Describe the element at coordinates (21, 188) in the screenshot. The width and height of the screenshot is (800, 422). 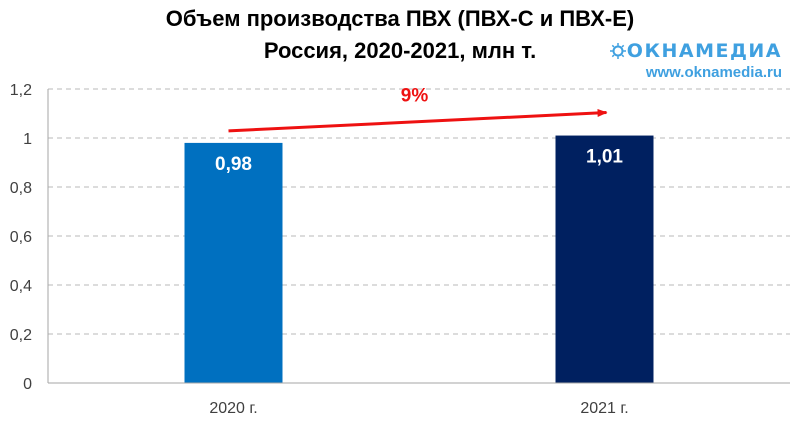
I see `y-tick-label: 0,8` at that location.